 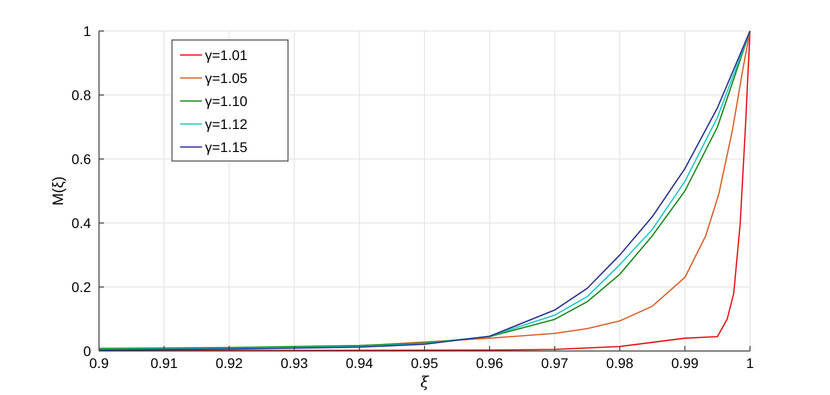 What do you see at coordinates (226, 147) in the screenshot?
I see `legend-label: γ=1.15` at bounding box center [226, 147].